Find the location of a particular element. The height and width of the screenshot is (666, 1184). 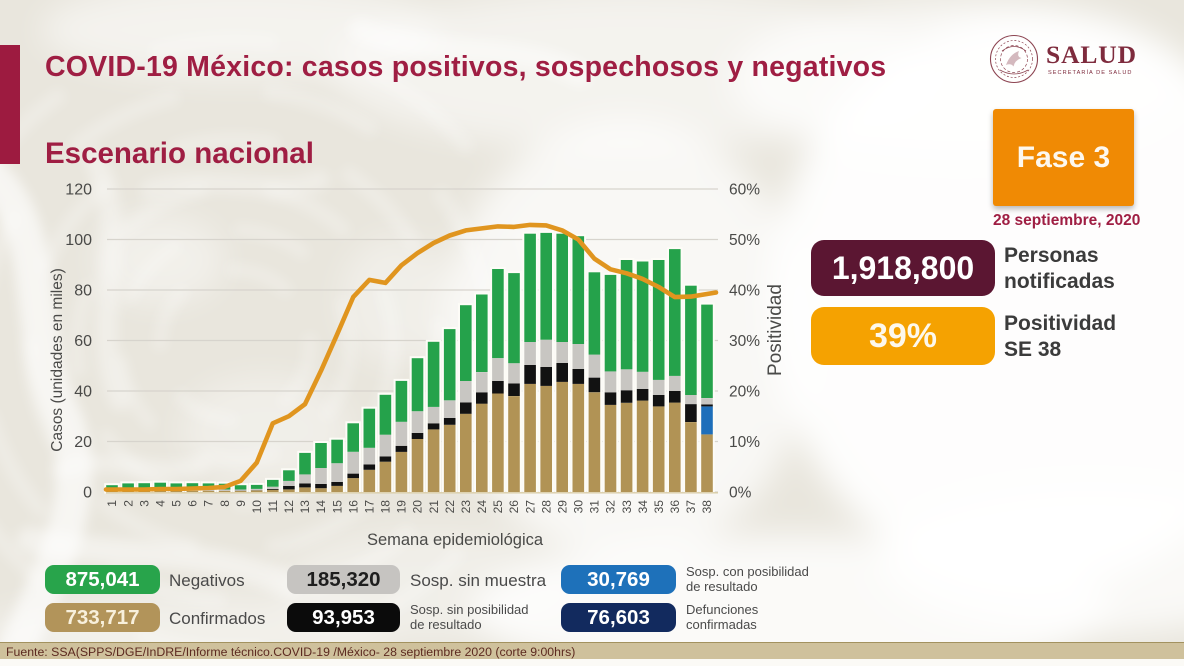

svg-text: 21 is located at coordinates (434, 507).